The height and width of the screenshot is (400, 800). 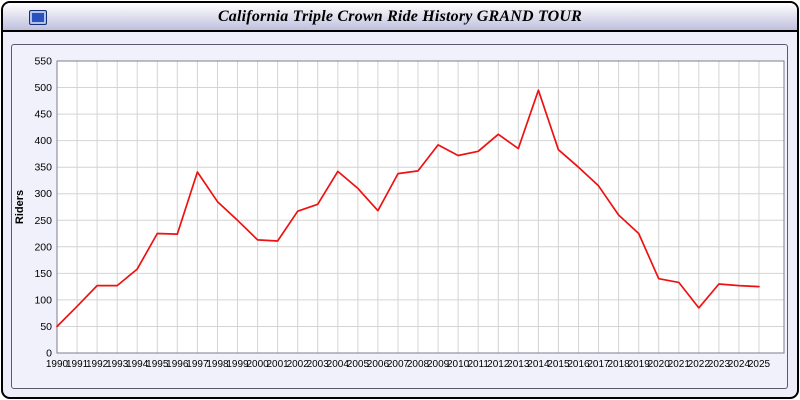 What do you see at coordinates (77, 364) in the screenshot?
I see `svg-text: 1991` at bounding box center [77, 364].